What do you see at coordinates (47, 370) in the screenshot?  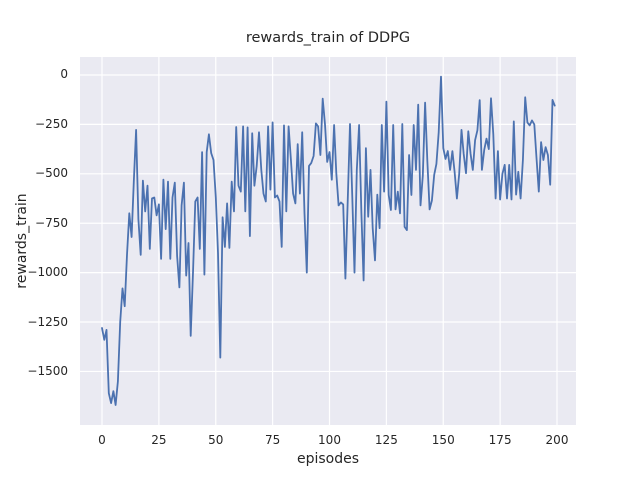 I see `y-tick-label: −1500` at bounding box center [47, 370].